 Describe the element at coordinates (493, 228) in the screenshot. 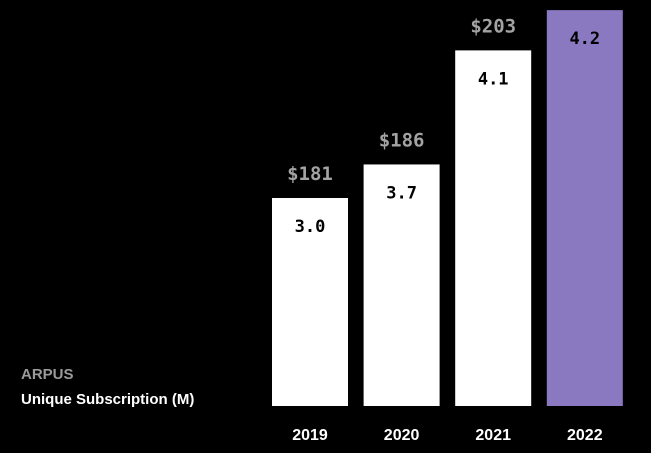

I see `bar-2021` at that location.